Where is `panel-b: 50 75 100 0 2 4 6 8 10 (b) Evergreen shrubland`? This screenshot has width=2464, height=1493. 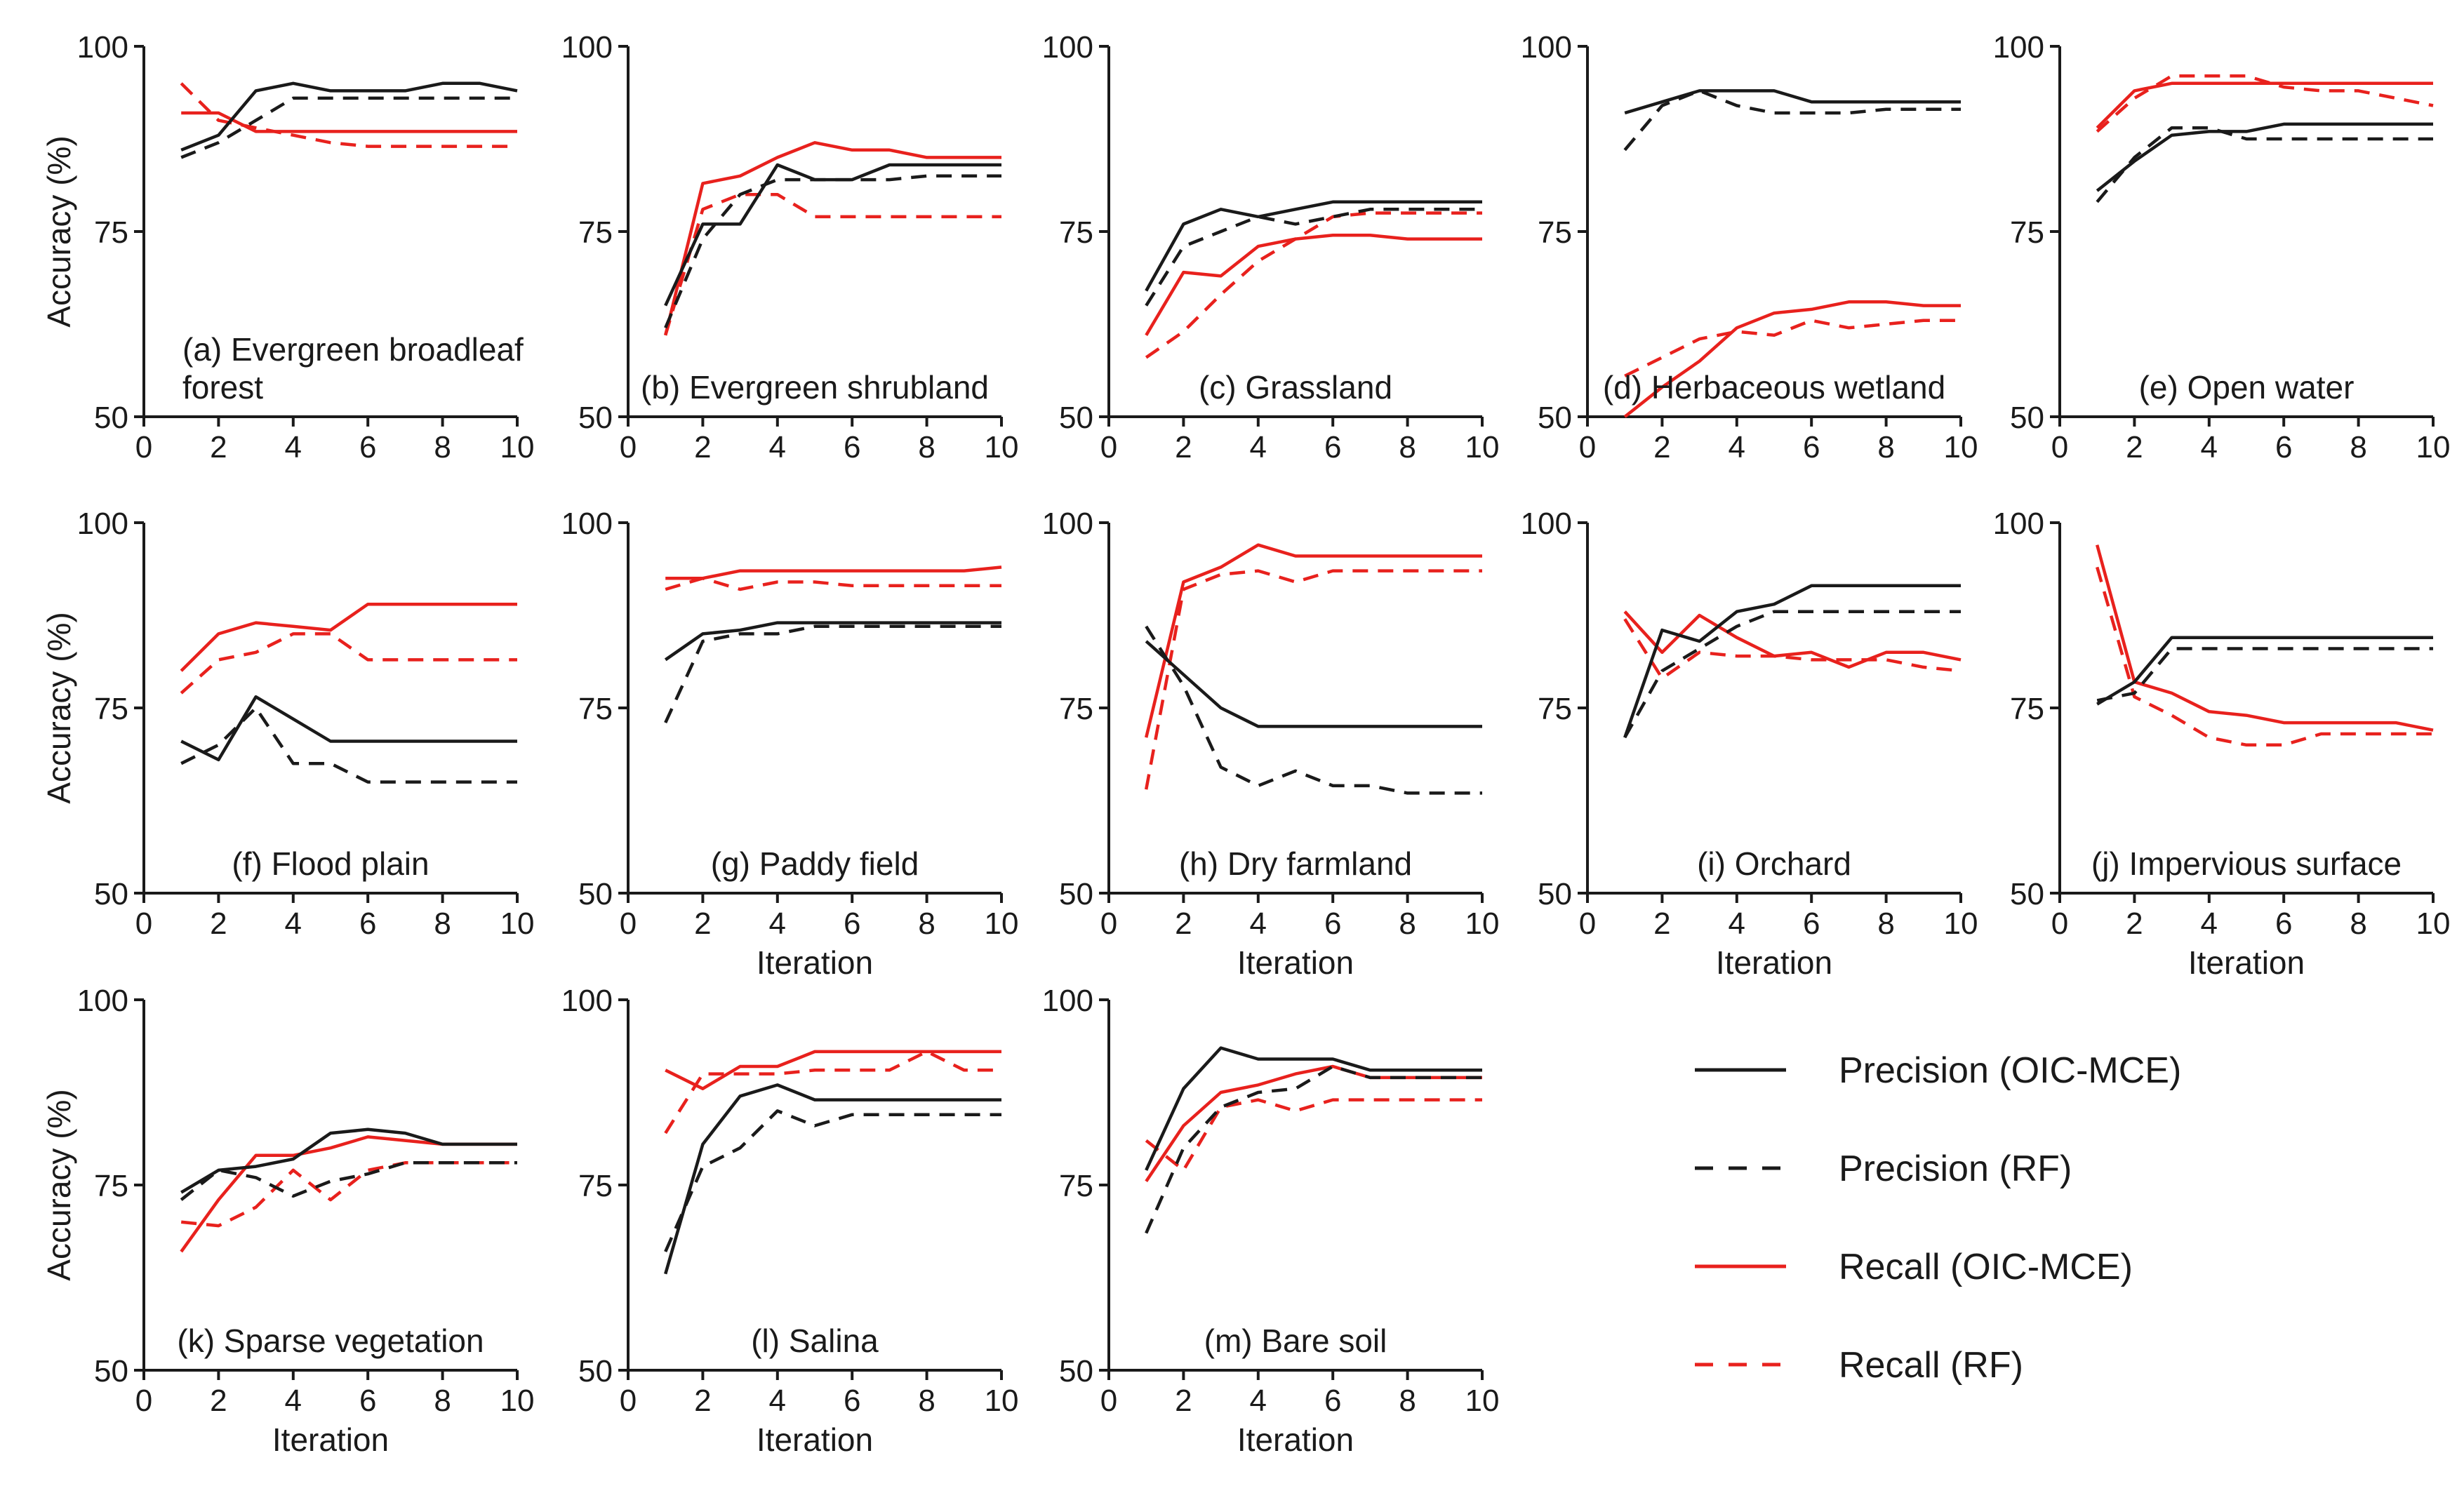 panel-b: 50 75 100 0 2 4 6 8 10 (b) Evergreen shrubland is located at coordinates (790, 247).